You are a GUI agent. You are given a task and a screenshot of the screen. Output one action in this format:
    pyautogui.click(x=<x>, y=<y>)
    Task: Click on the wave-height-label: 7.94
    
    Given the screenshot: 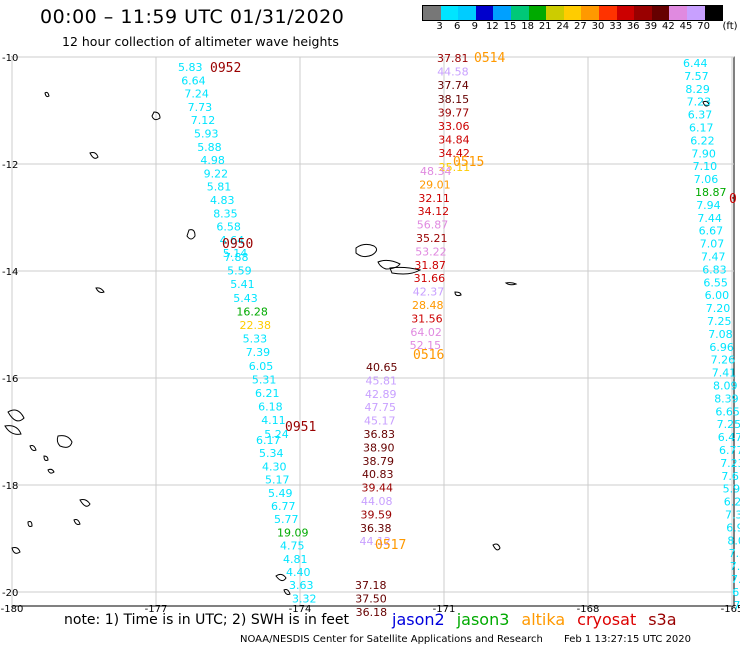 What is the action you would take?
    pyautogui.click(x=708, y=205)
    